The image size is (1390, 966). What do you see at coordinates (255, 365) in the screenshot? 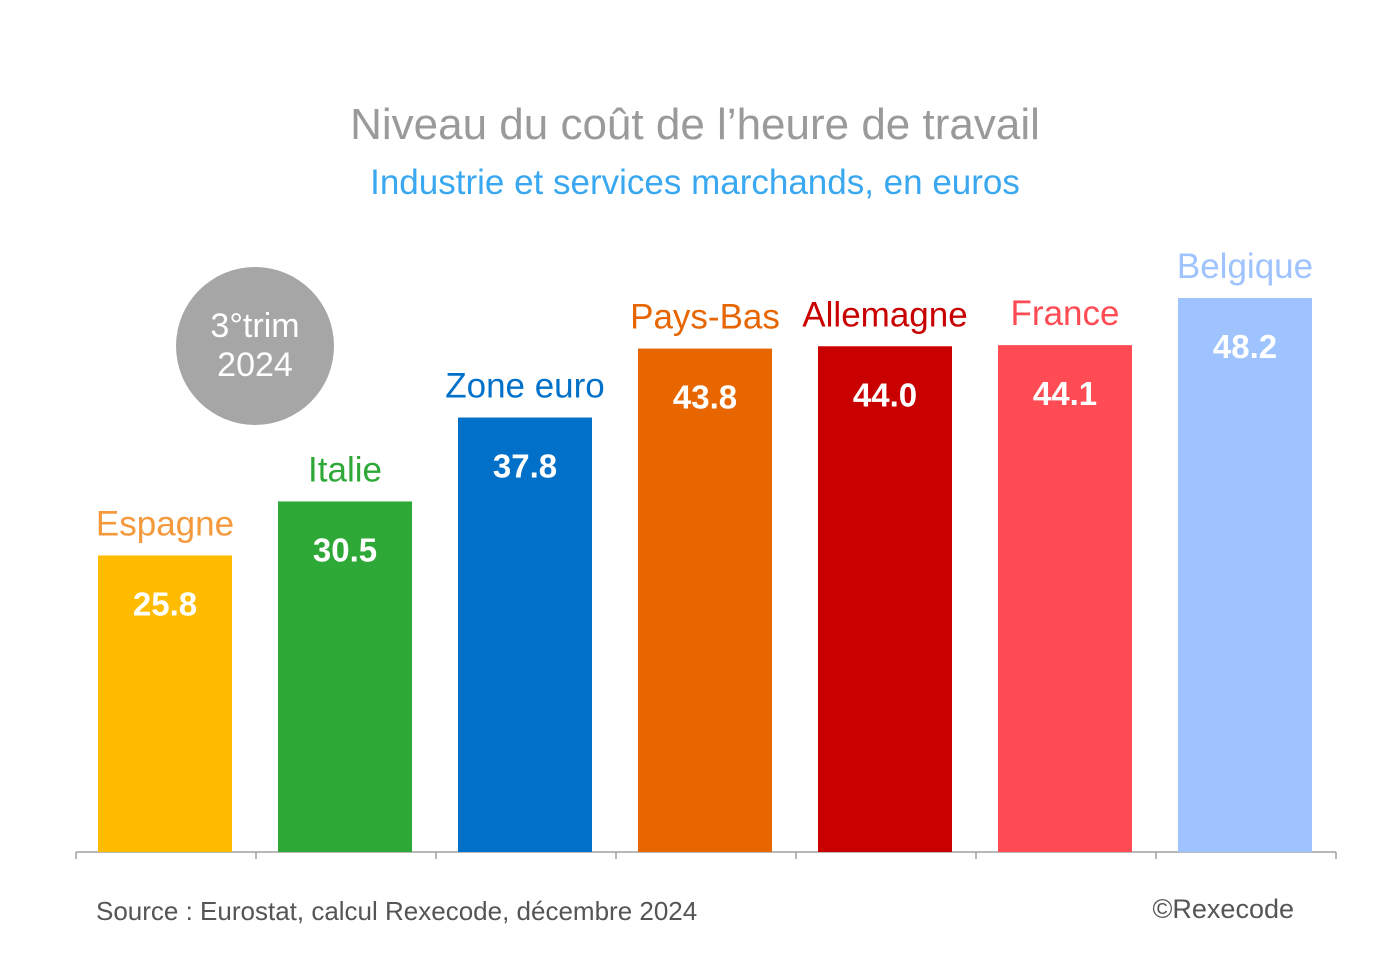
I see `period-badge-line2: 2024` at bounding box center [255, 365].